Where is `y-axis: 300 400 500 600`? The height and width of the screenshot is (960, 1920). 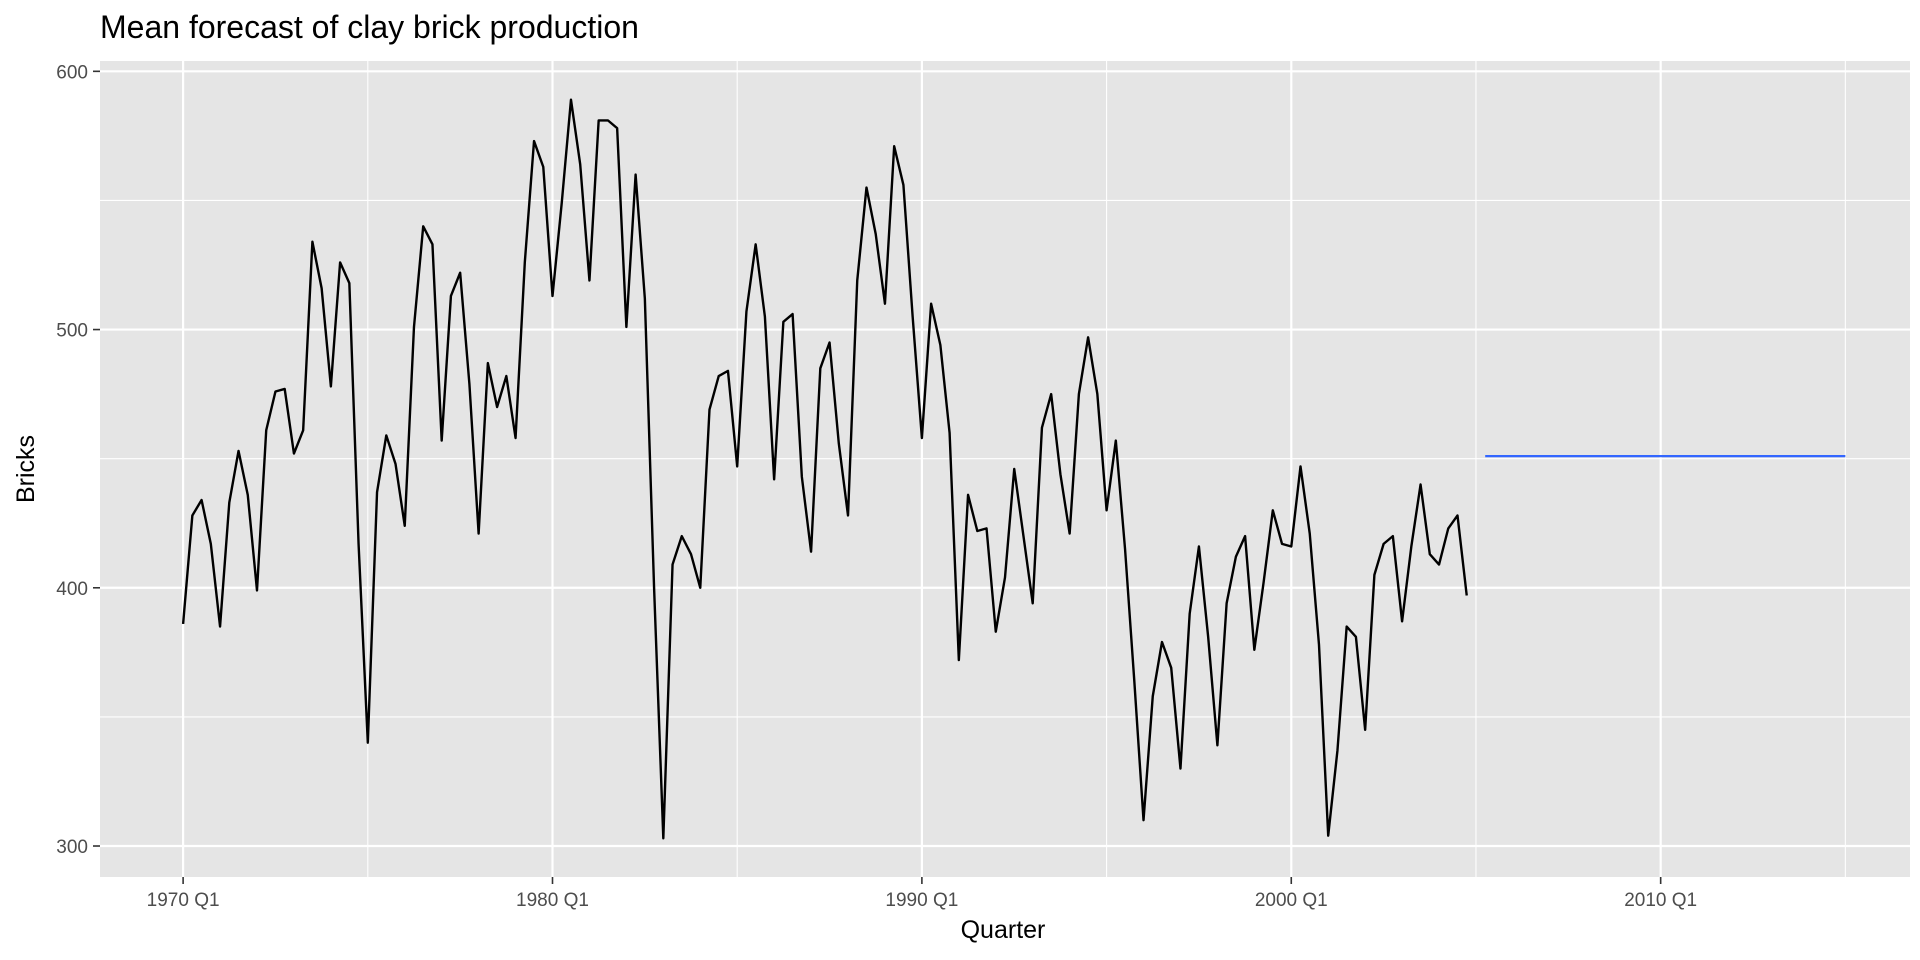 y-axis: 300 400 500 600 is located at coordinates (78, 460).